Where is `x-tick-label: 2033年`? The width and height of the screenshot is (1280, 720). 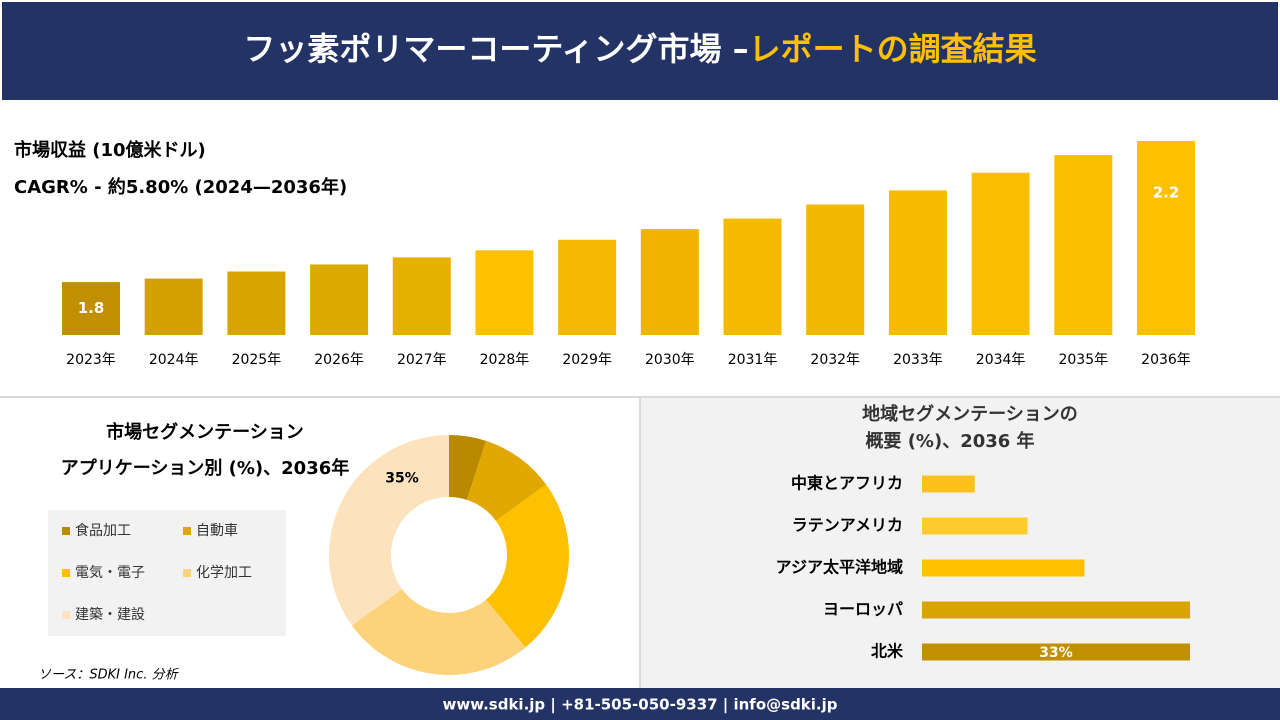
x-tick-label: 2033年 is located at coordinates (918, 360).